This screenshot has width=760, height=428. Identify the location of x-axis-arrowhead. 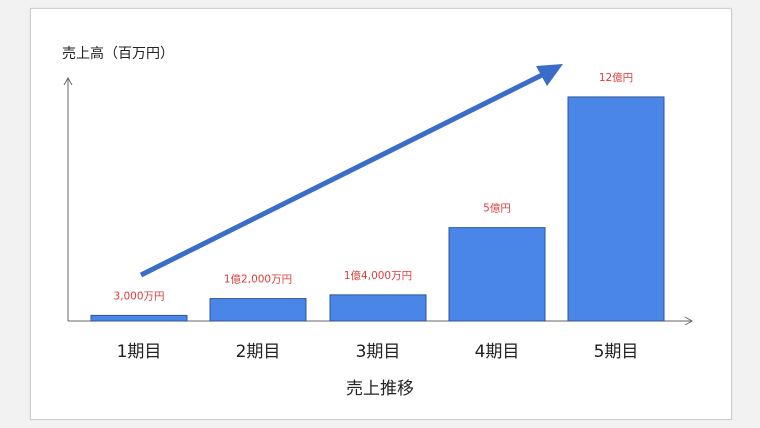
(689, 321).